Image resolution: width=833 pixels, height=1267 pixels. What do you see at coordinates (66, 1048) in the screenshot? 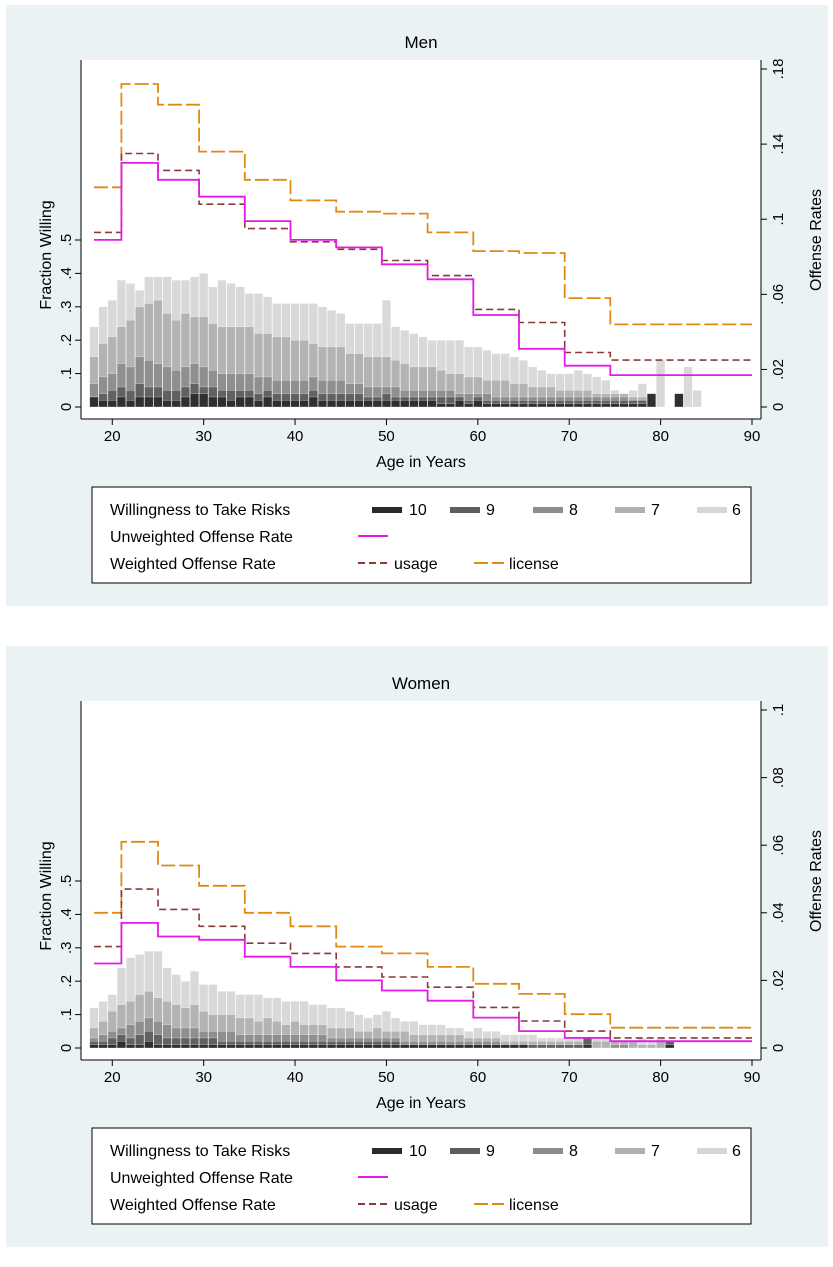
I see `y-left-tick-label-0: 0` at bounding box center [66, 1048].